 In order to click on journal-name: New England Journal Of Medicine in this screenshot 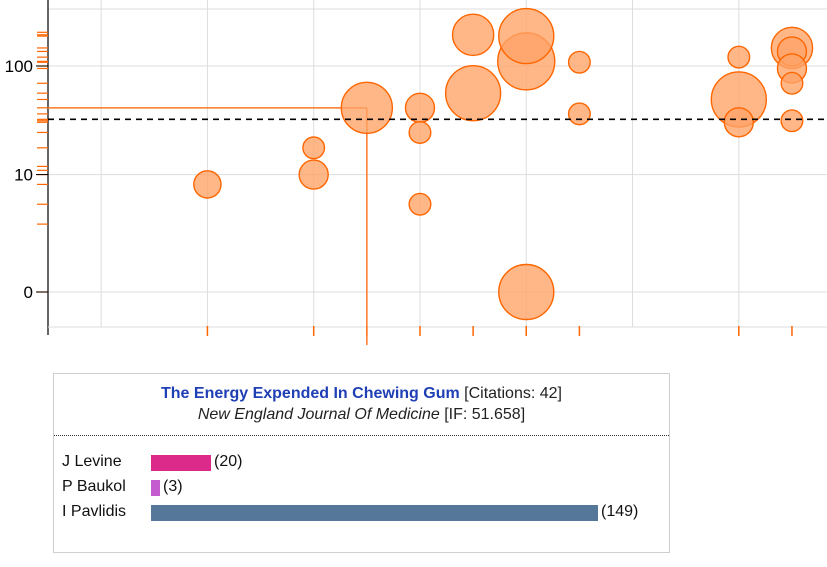, I will do `click(318, 414)`.